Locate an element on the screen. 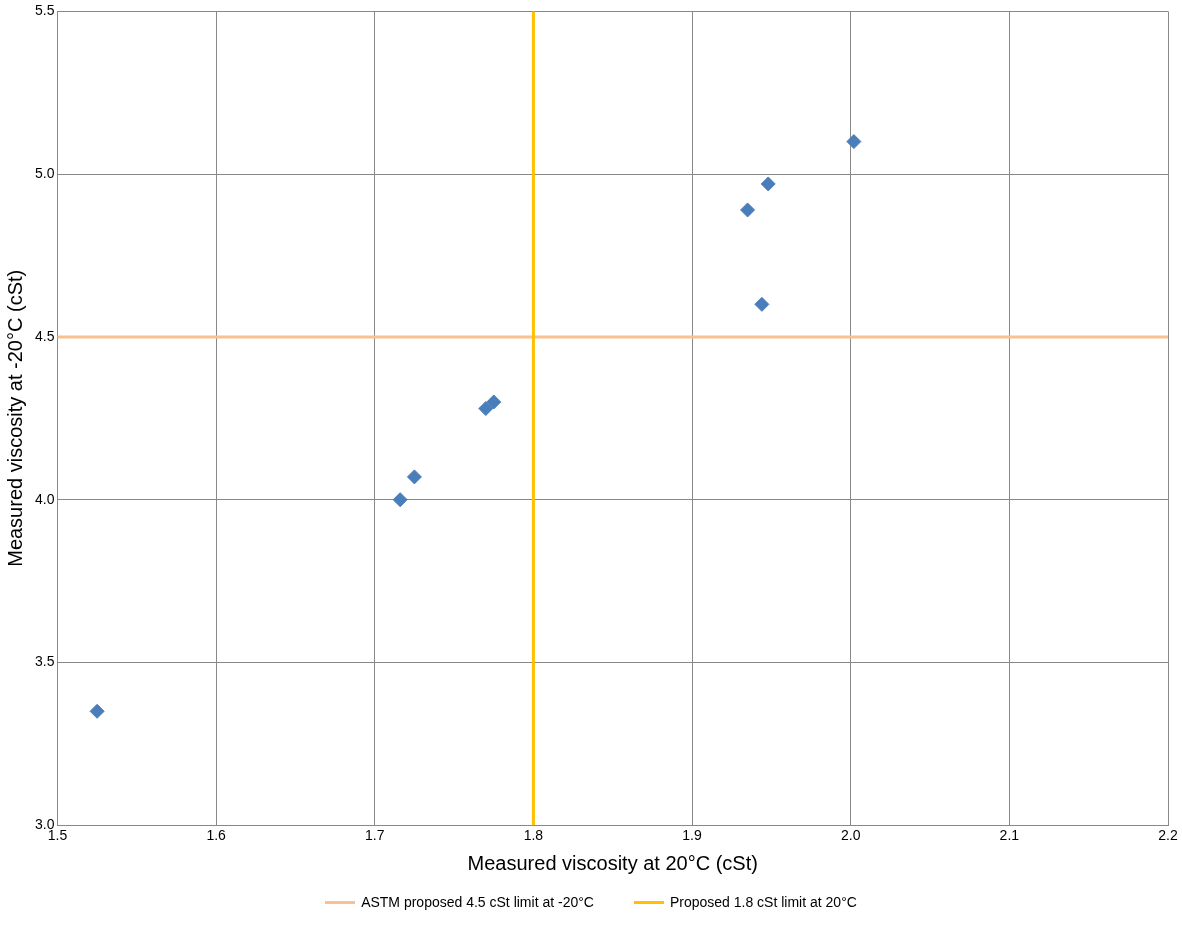 Image resolution: width=1182 pixels, height=948 pixels. x-tick-label: 2.0 is located at coordinates (850, 835).